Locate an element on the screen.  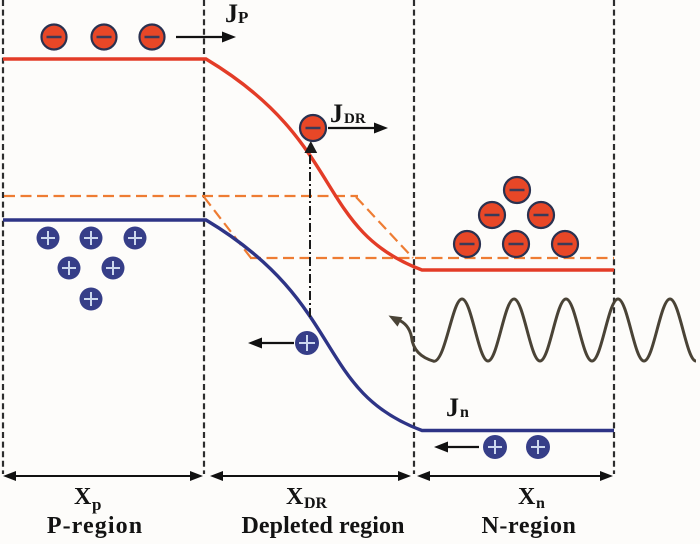
svg-text: P is located at coordinates (243, 17).